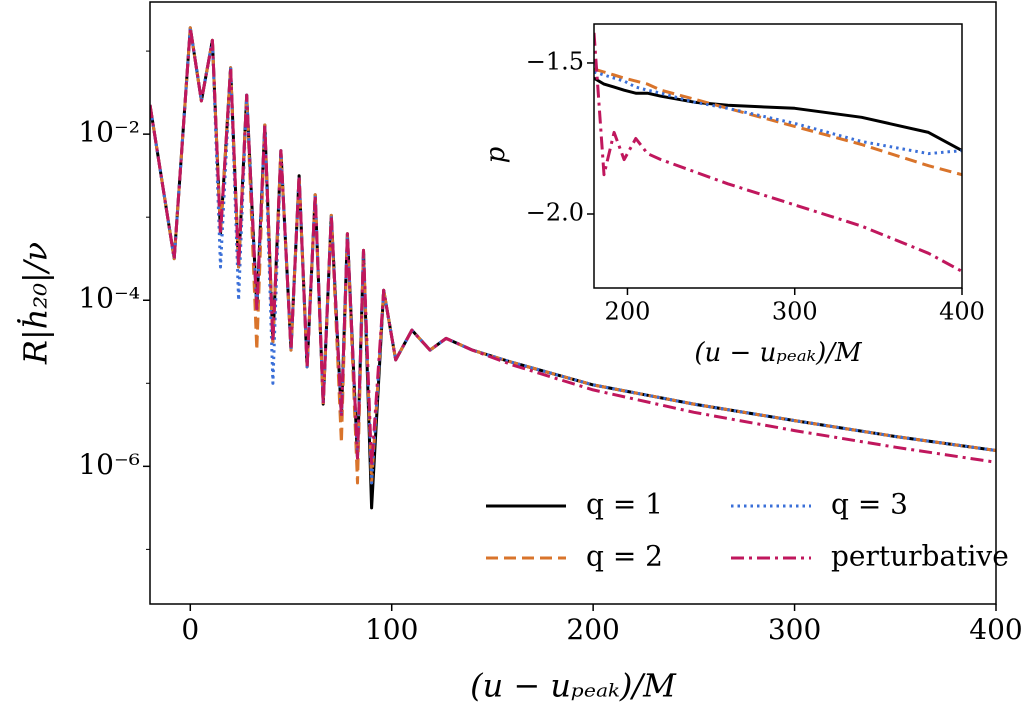 Image resolution: width=1024 pixels, height=713 pixels. What do you see at coordinates (109, 298) in the screenshot?
I see `y-tick-label: 10⁻⁴` at bounding box center [109, 298].